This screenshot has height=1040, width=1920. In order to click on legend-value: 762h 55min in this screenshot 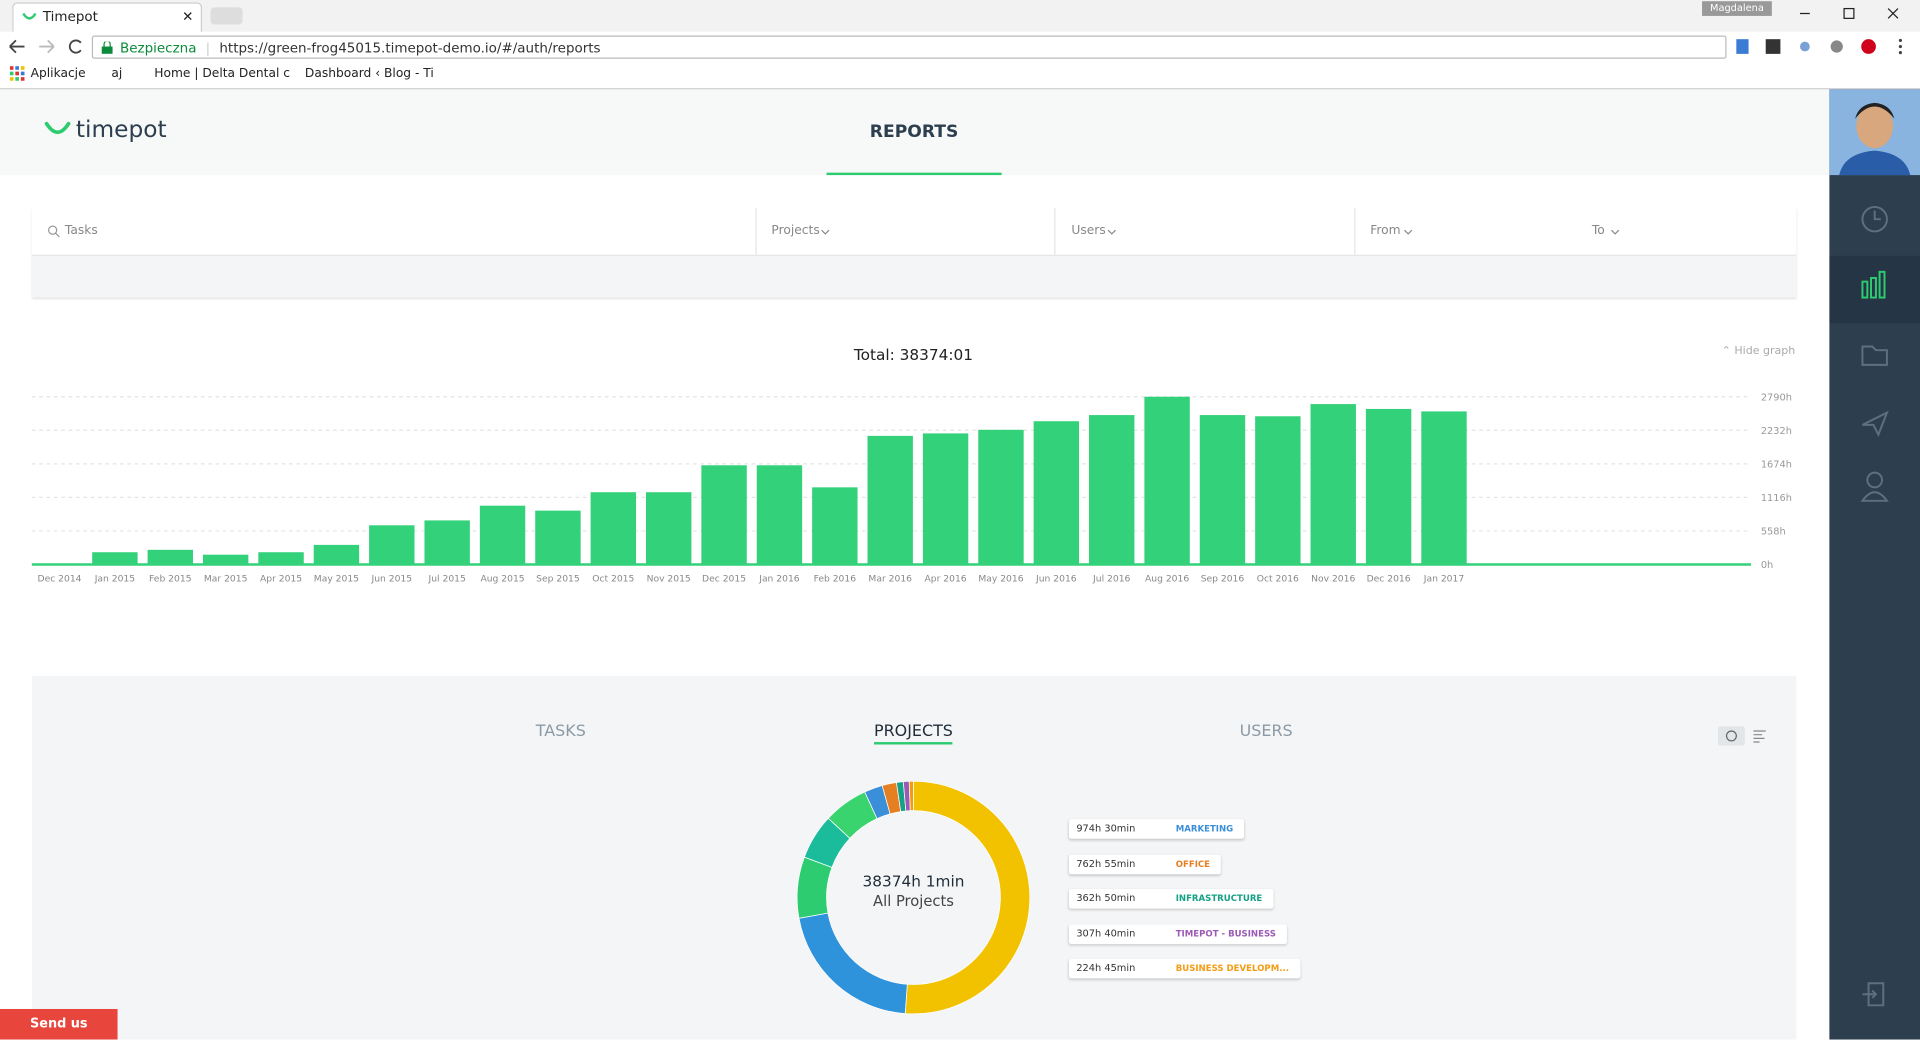, I will do `click(1106, 863)`.